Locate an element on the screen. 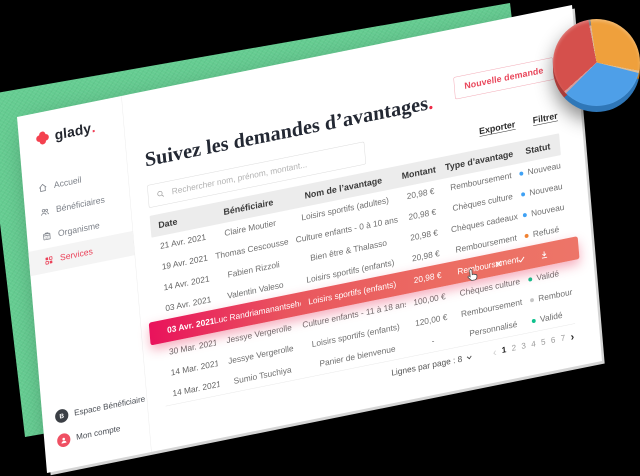 Image resolution: width=640 pixels, height=476 pixels. pie-chart is located at coordinates (596, 65).